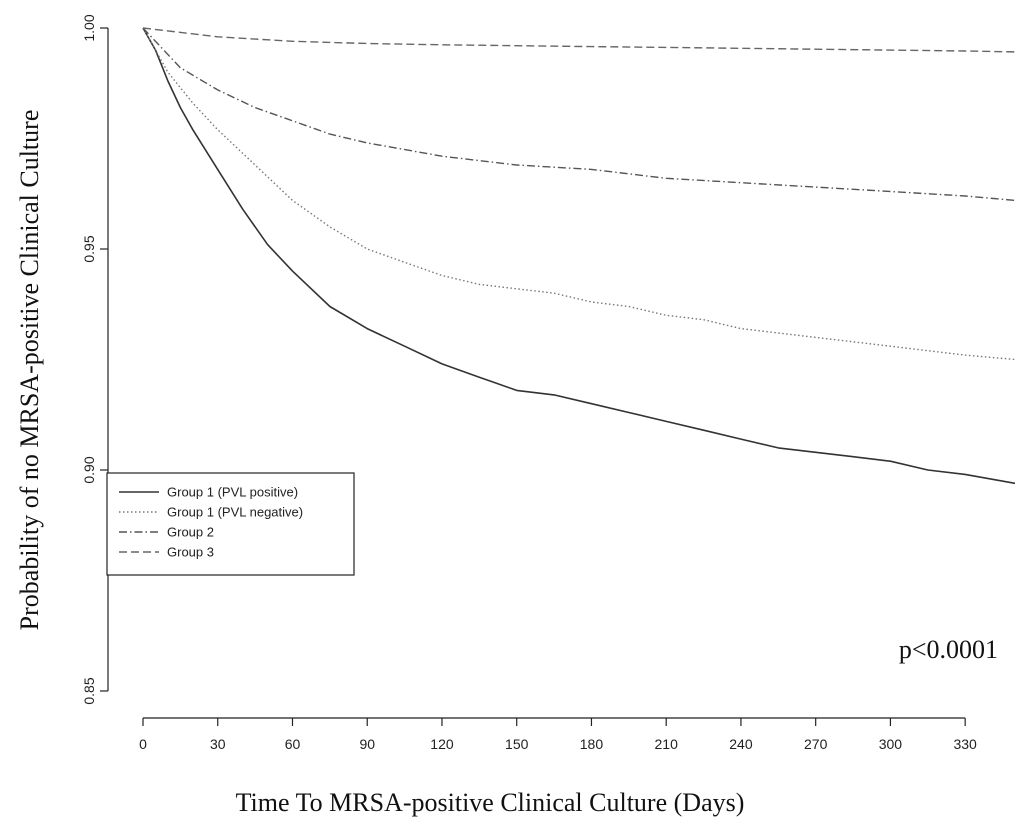 The image size is (1015, 823). I want to click on x-tick-label: 240, so click(741, 744).